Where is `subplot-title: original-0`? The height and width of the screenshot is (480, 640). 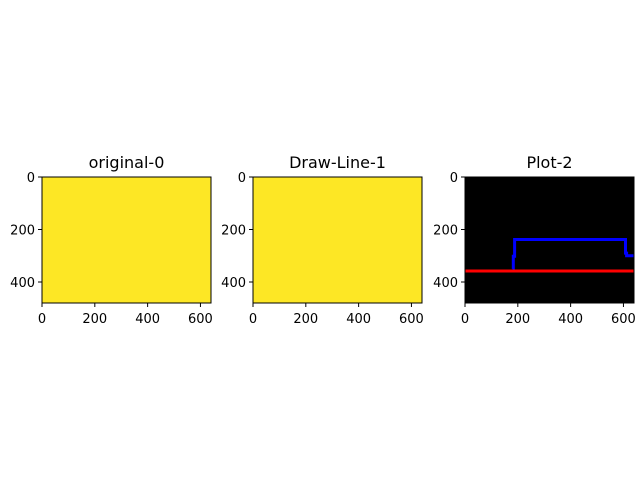 subplot-title: original-0 is located at coordinates (127, 162).